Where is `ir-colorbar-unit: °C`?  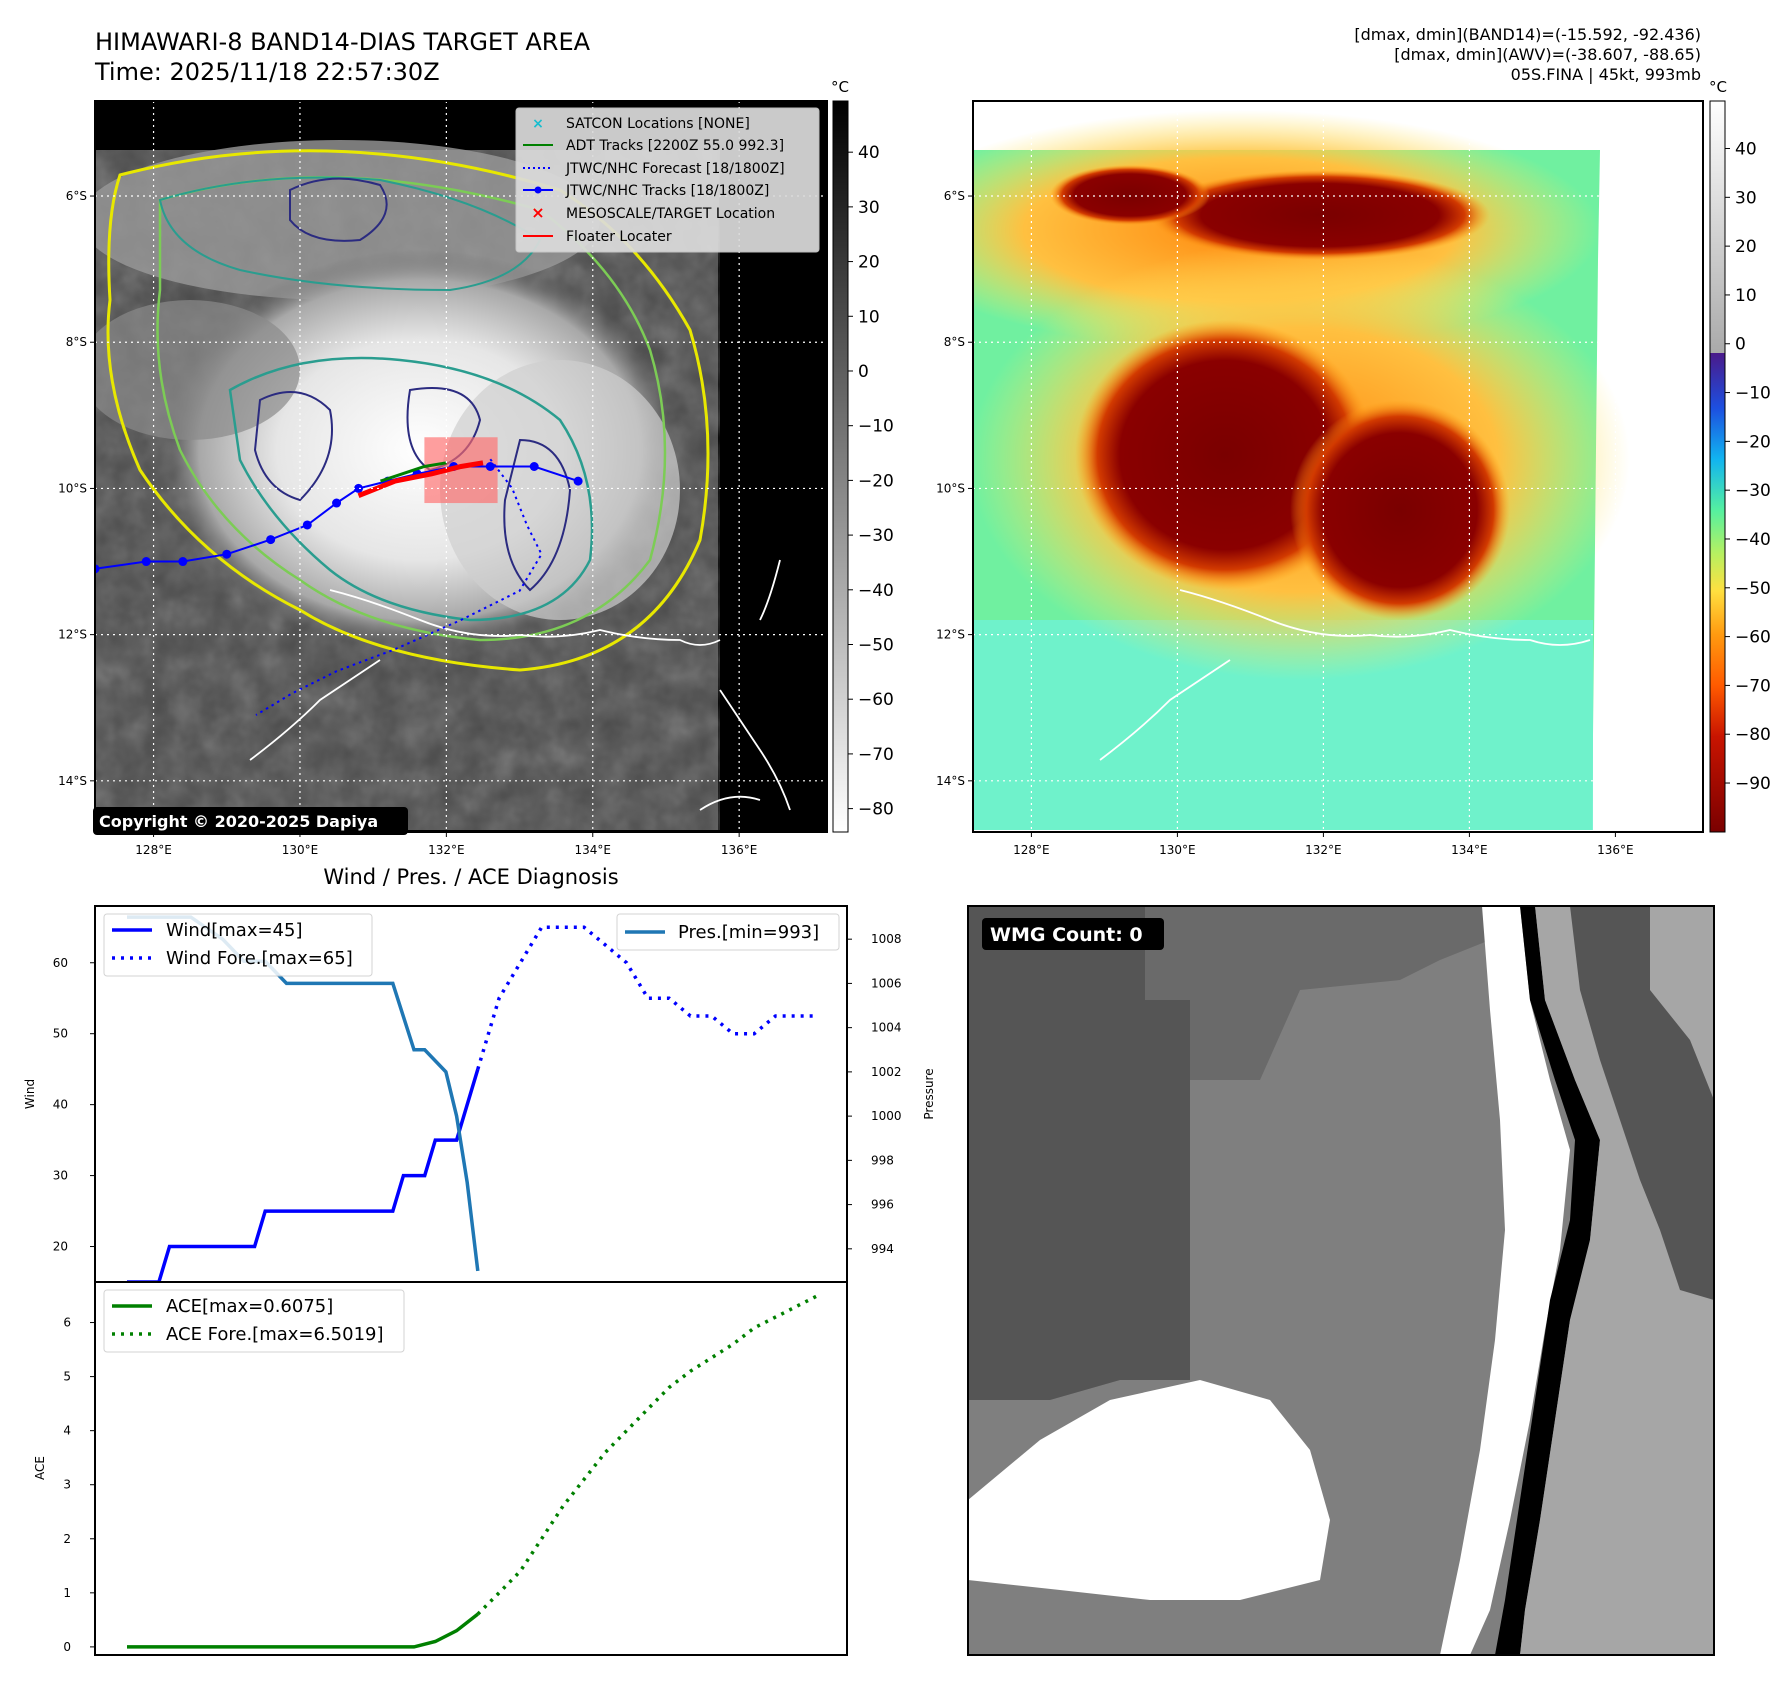 ir-colorbar-unit: °C is located at coordinates (840, 87).